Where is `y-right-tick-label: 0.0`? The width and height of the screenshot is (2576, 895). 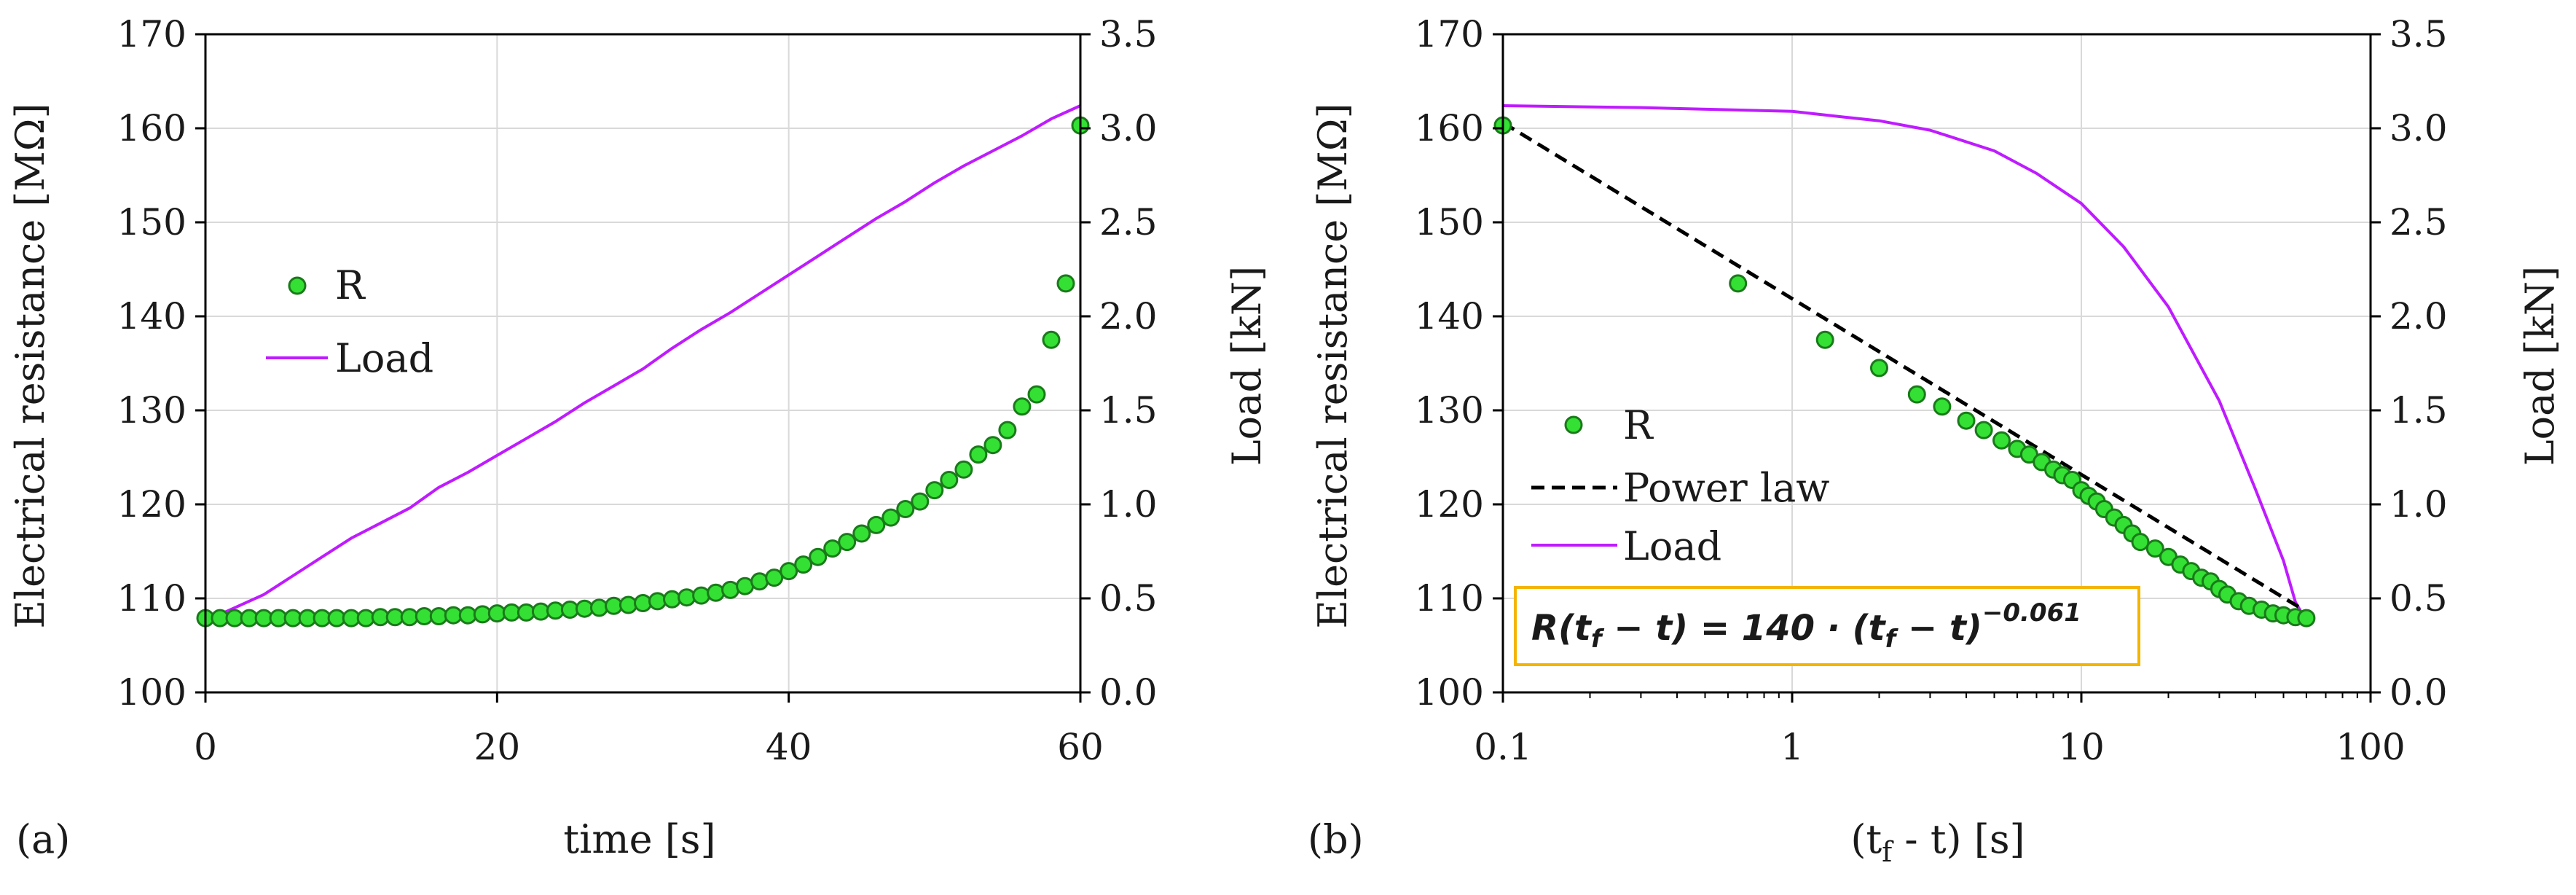
y-right-tick-label: 0.0 is located at coordinates (1128, 693).